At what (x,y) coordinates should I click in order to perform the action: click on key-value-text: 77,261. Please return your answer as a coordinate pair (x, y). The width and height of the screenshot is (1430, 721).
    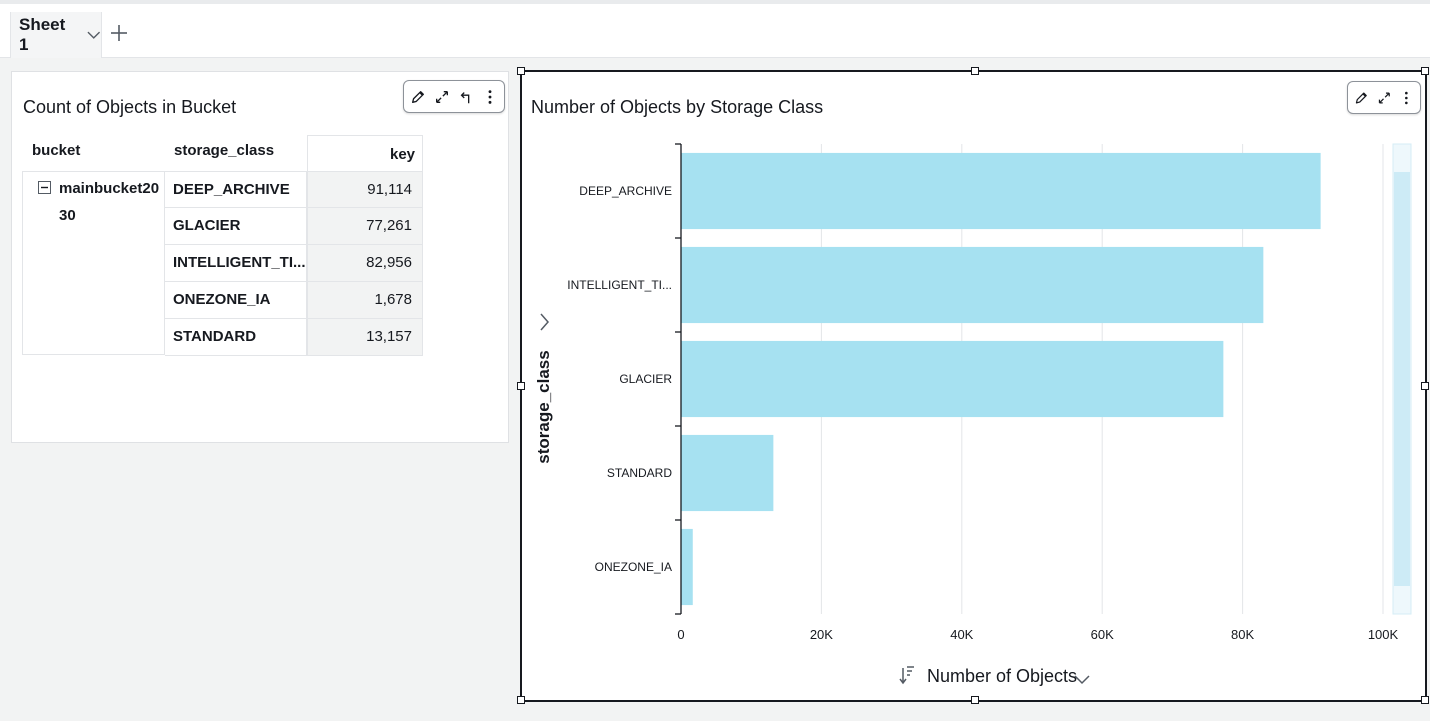
    Looking at the image, I should click on (389, 225).